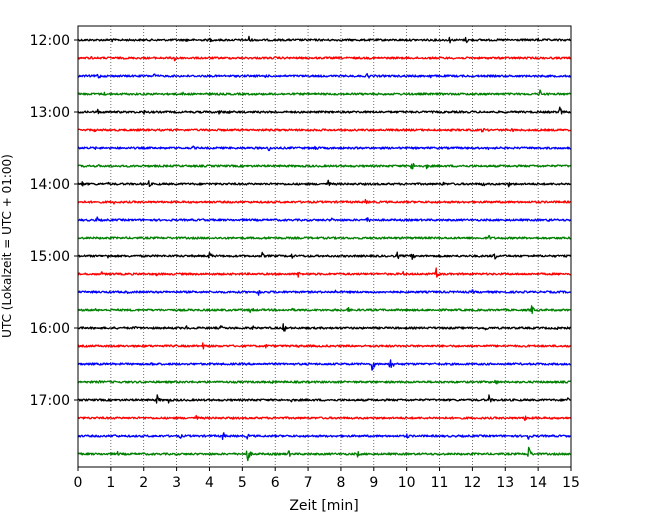 The height and width of the screenshot is (520, 650). What do you see at coordinates (143, 483) in the screenshot?
I see `x-tick-label: 2` at bounding box center [143, 483].